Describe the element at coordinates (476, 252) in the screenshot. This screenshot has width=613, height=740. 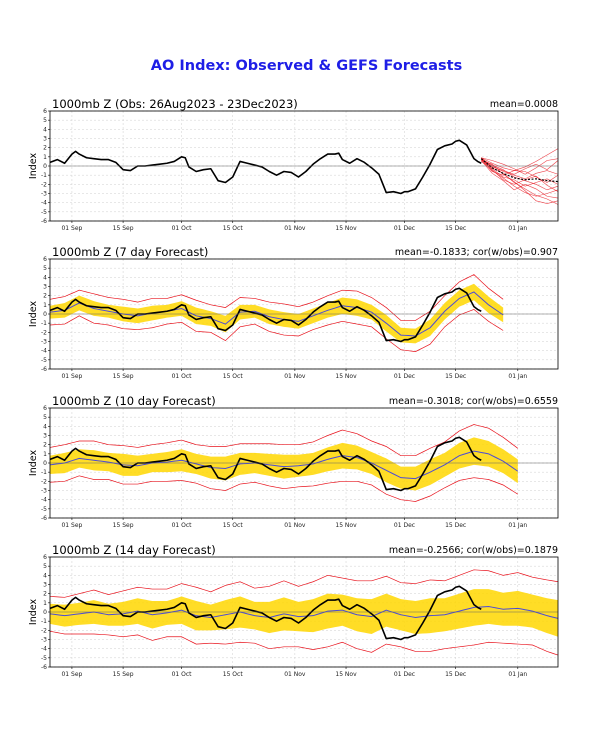
I see `panel-2-stat: mean=-0.1833; cor(w/obs)=0.907` at that location.